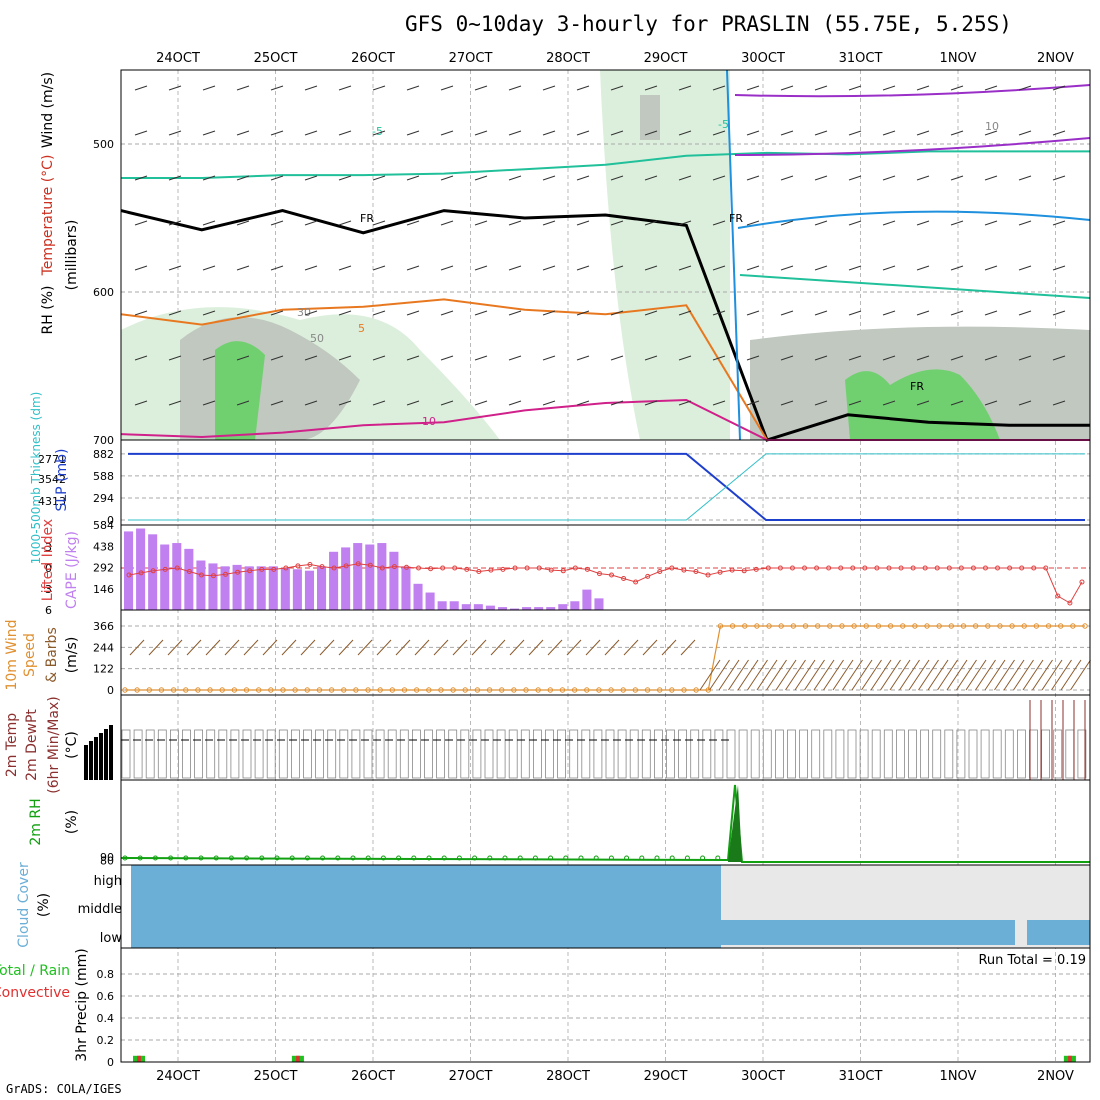  What do you see at coordinates (82, 1004) in the screenshot?
I see `precip-unit-label: 3hr Precip (mm)` at bounding box center [82, 1004].